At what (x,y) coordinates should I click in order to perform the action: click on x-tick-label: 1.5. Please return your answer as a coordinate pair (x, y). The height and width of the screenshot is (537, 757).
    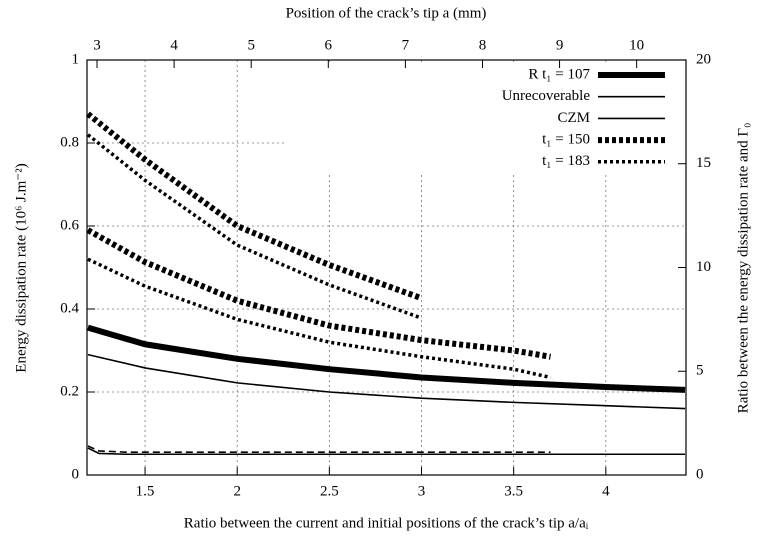
    Looking at the image, I should click on (145, 491).